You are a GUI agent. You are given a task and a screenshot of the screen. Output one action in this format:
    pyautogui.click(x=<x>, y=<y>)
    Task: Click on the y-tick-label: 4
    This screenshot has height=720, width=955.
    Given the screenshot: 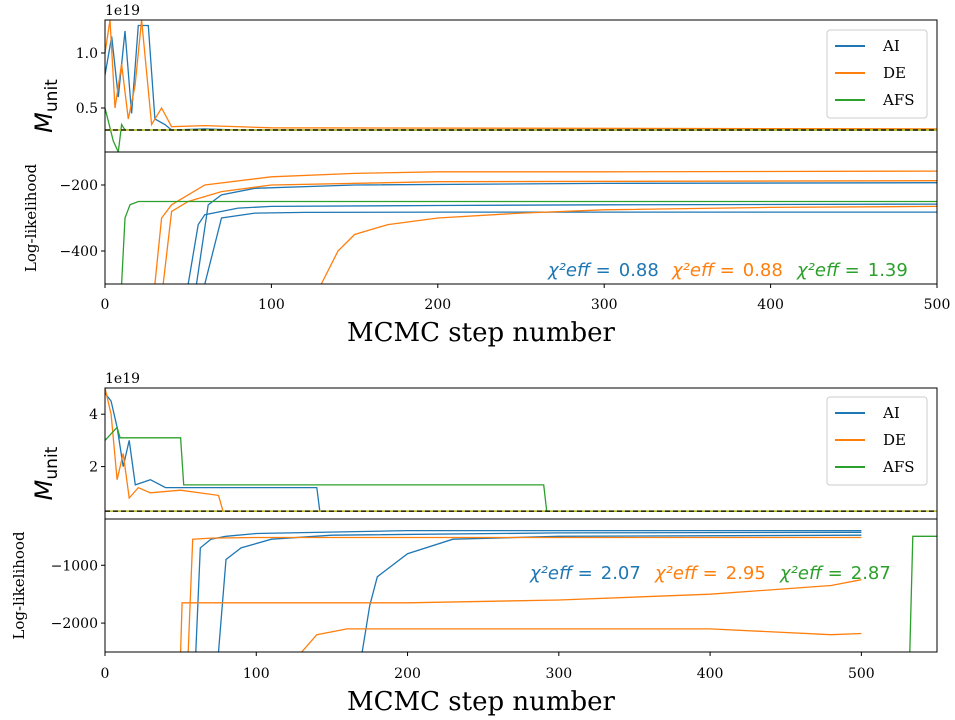 What is the action you would take?
    pyautogui.click(x=93, y=415)
    